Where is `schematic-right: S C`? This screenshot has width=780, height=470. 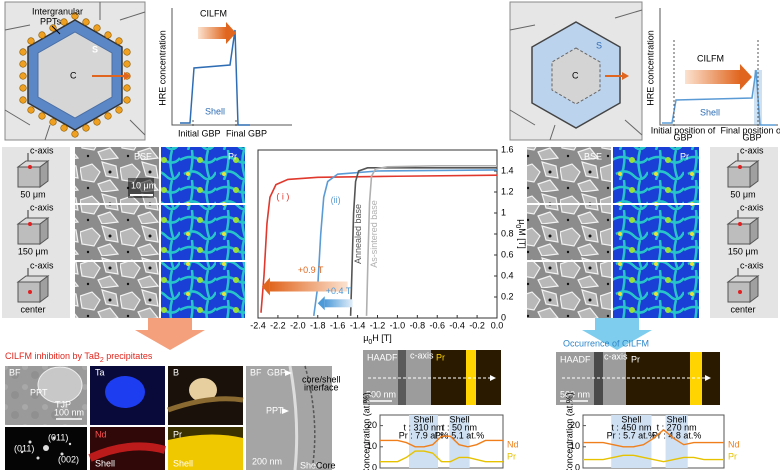 schematic-right: S C is located at coordinates (576, 71).